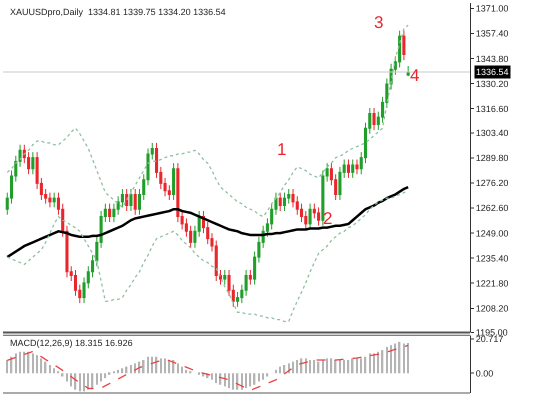  What do you see at coordinates (492, 59) in the screenshot?
I see `y-tick-label: 1343.80` at bounding box center [492, 59].